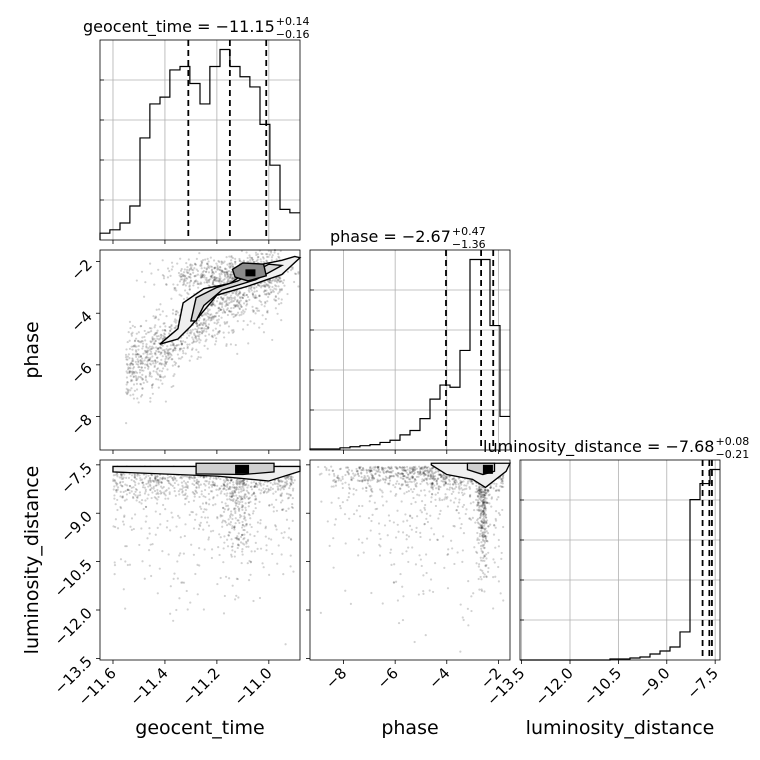 Image resolution: width=760 pixels, height=760 pixels. Describe the element at coordinates (732, 441) in the screenshot. I see `title-upper-error: +0.08` at that location.